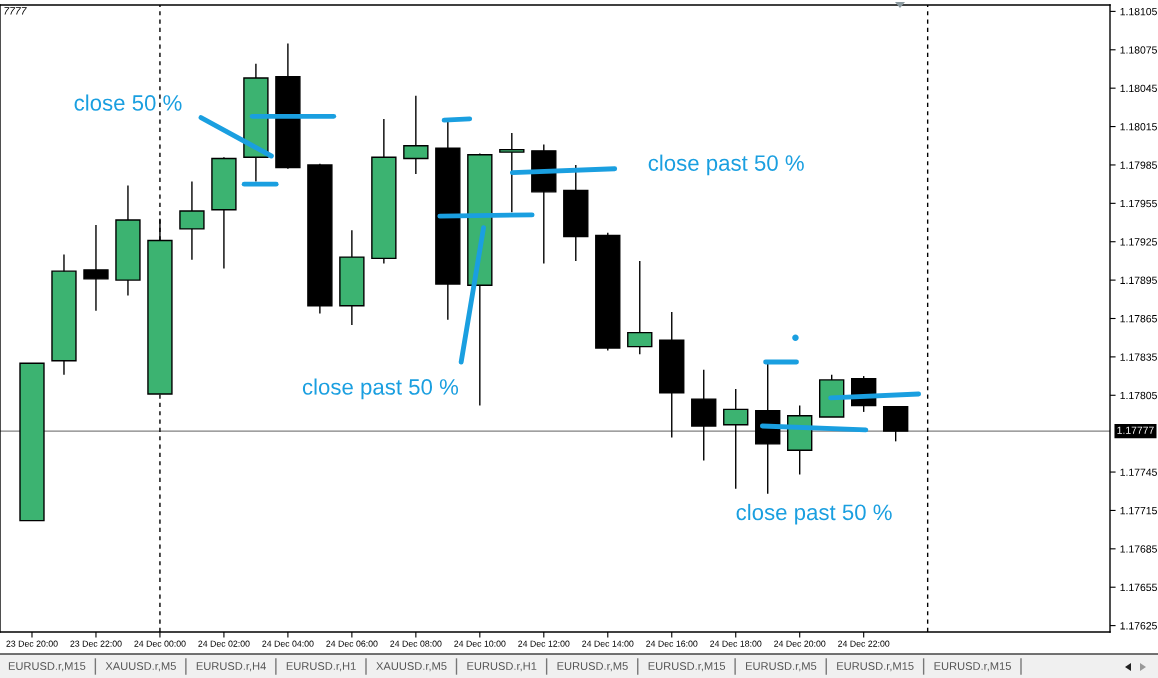 The height and width of the screenshot is (678, 1158). Describe the element at coordinates (1138, 511) in the screenshot. I see `y-tick-label: 1.17715` at that location.